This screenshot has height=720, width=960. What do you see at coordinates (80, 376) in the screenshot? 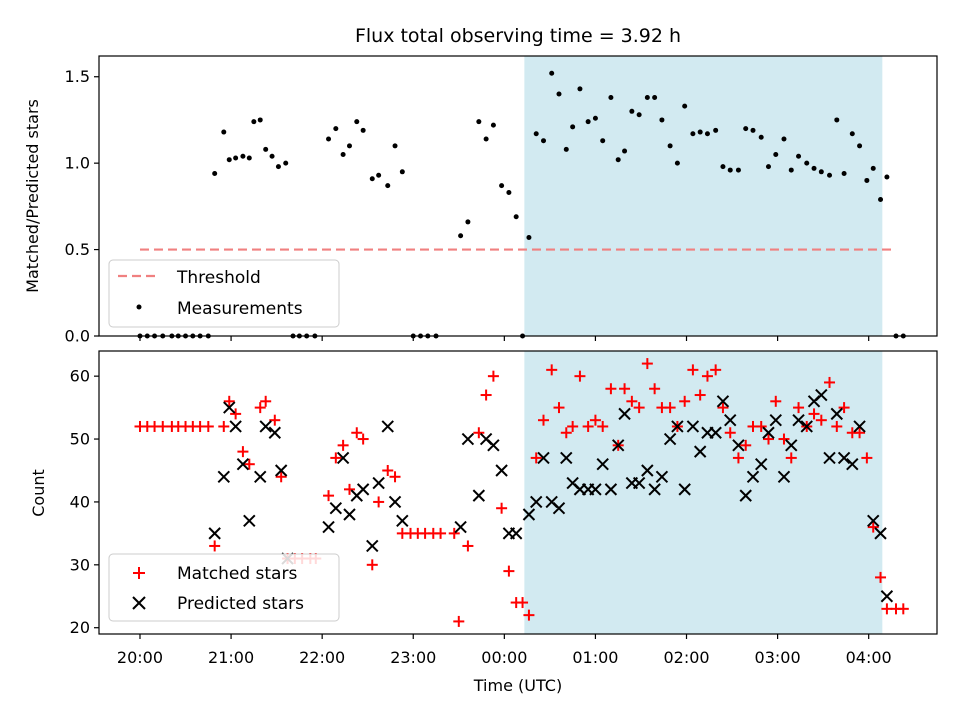
I see `y-tick-label: 60` at bounding box center [80, 376].